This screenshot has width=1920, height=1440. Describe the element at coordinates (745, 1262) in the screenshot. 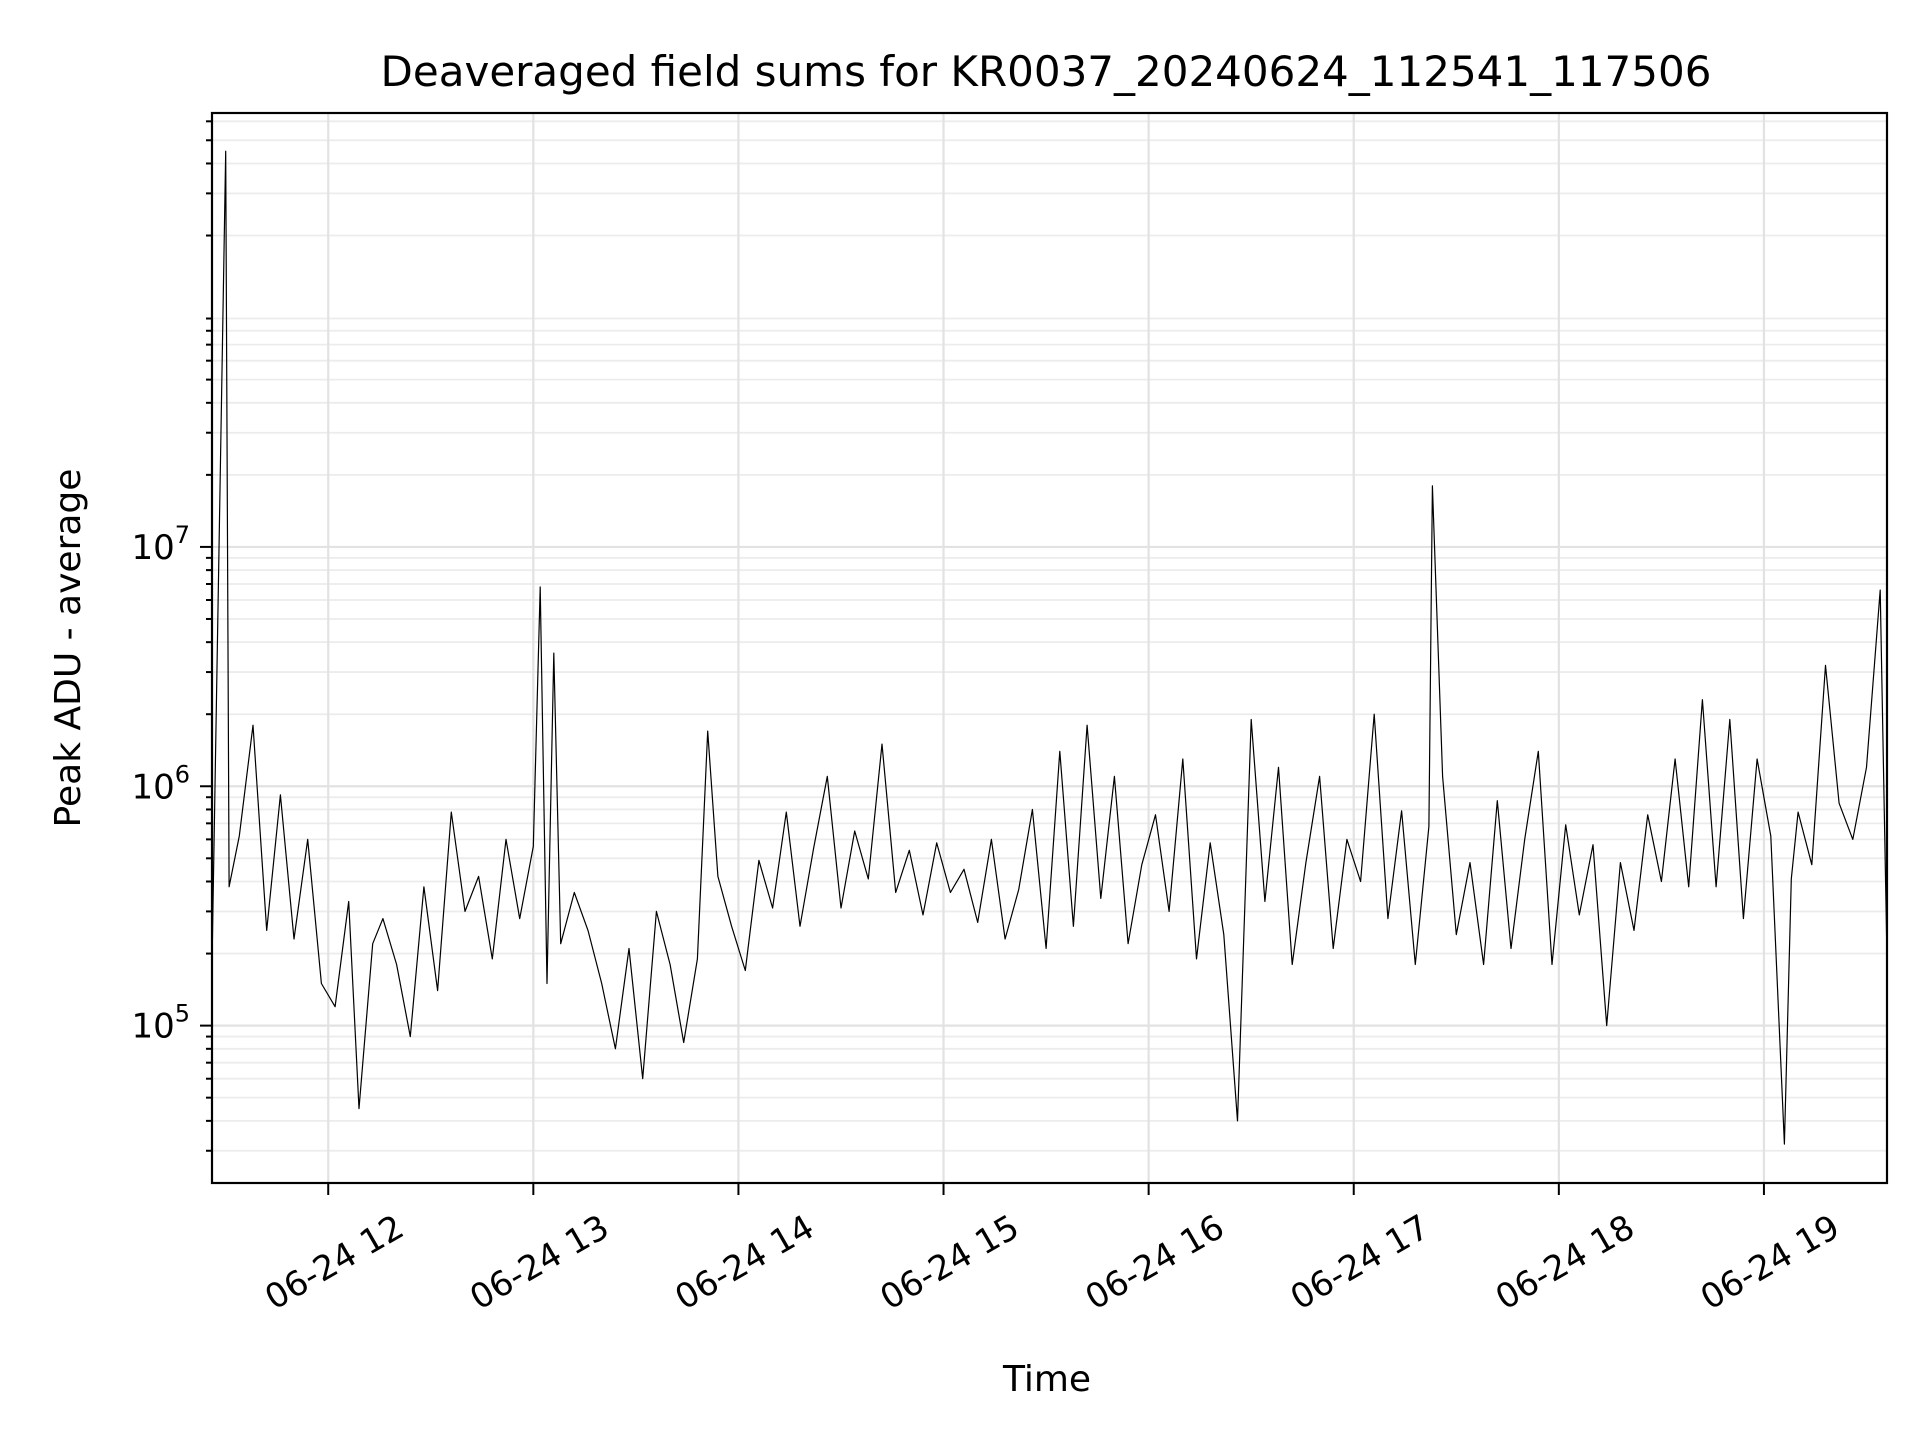

I see `x-tick-label: 06-24 14` at that location.